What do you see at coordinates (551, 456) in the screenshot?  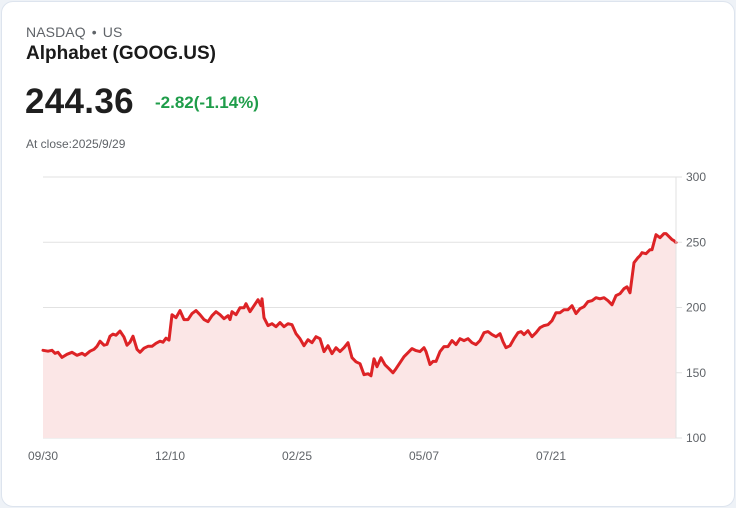 I see `x-tick-label: 07/21` at bounding box center [551, 456].